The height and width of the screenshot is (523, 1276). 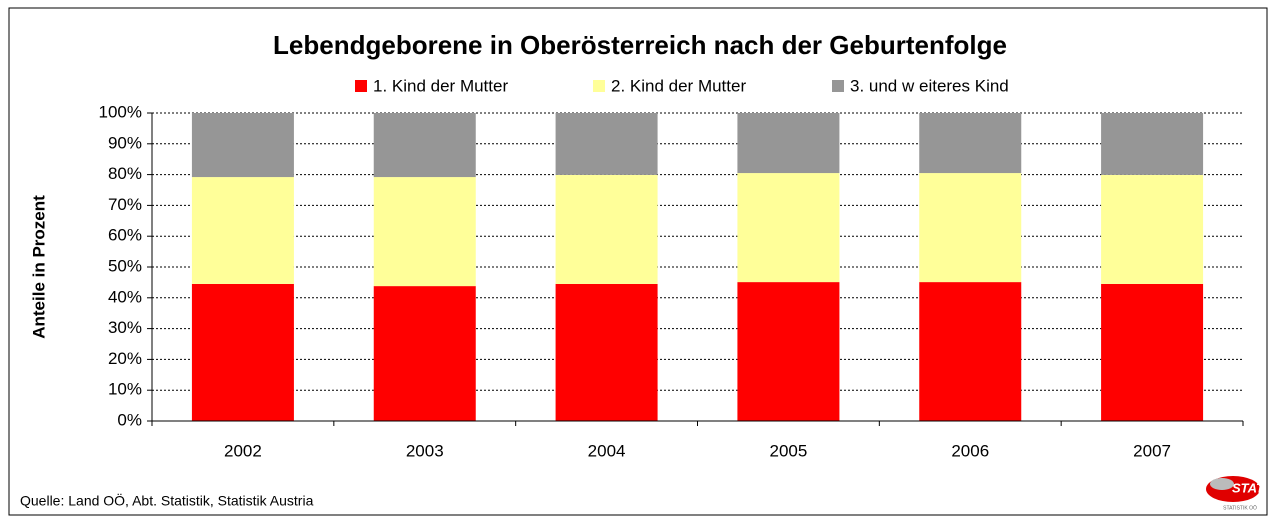 What do you see at coordinates (125, 358) in the screenshot?
I see `y-tick-label: 20%` at bounding box center [125, 358].